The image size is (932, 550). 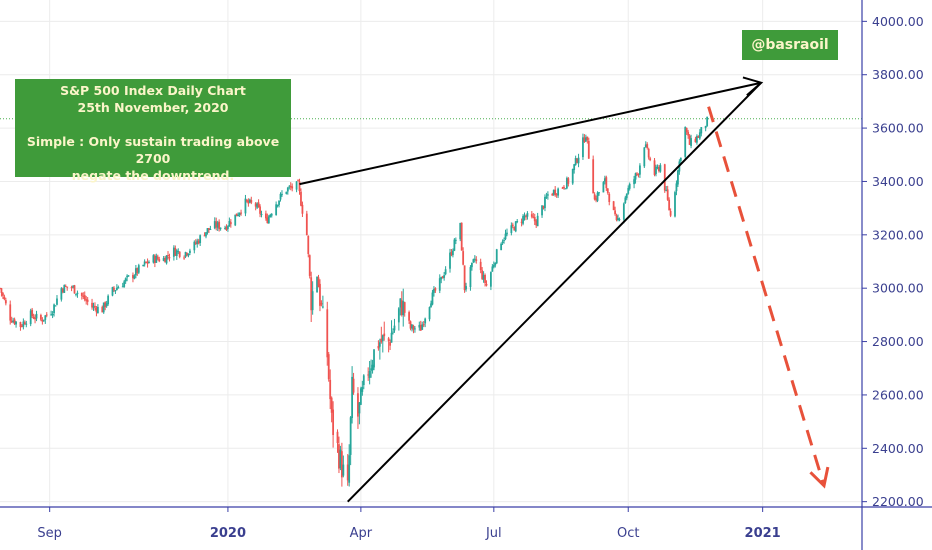 I want to click on trendline-upper, so click(x=530, y=133).